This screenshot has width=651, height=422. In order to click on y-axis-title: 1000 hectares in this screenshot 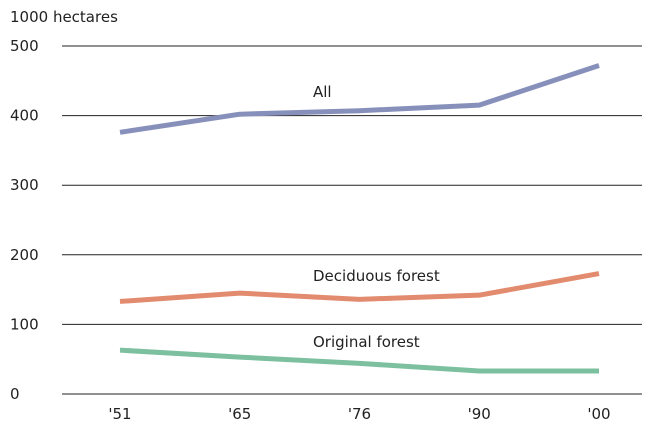, I will do `click(64, 17)`.